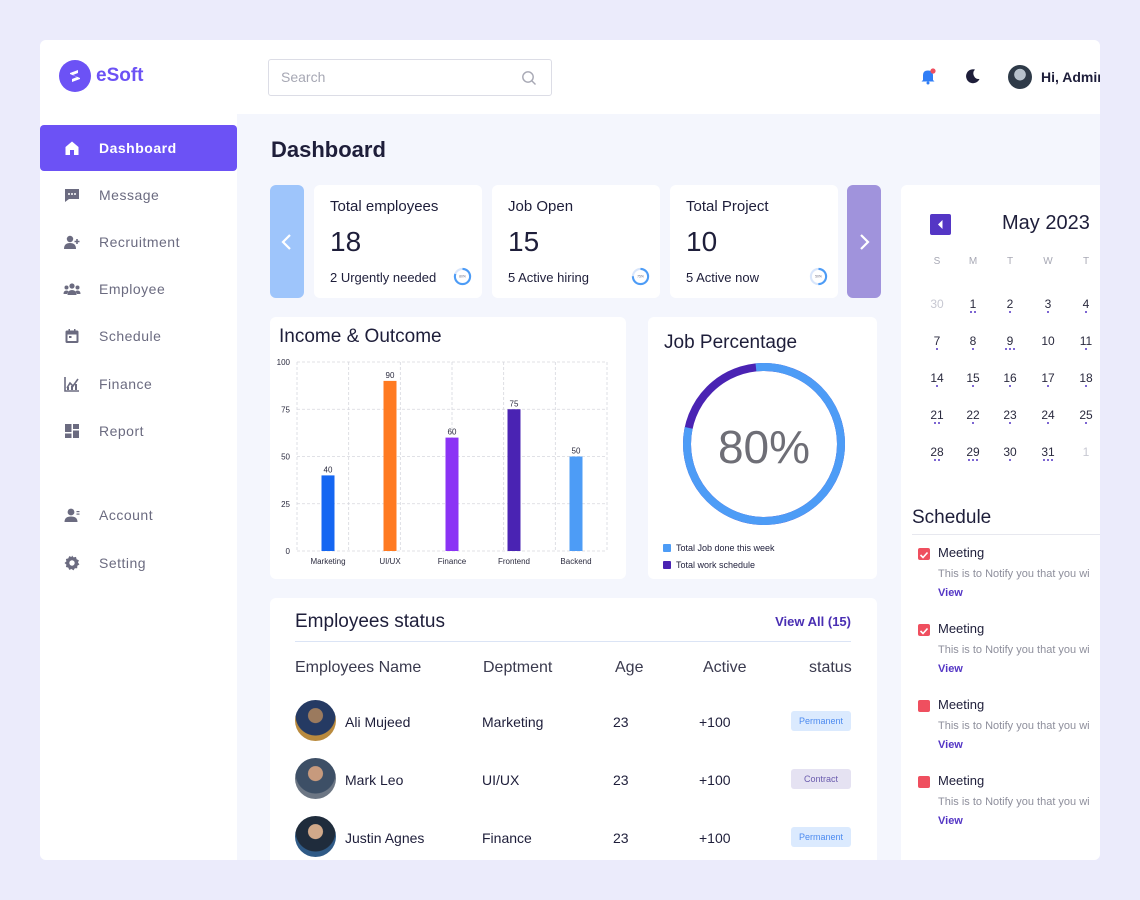 This screenshot has width=1140, height=900. I want to click on sidebar-item-recruitment: Recruitment, so click(138, 242).